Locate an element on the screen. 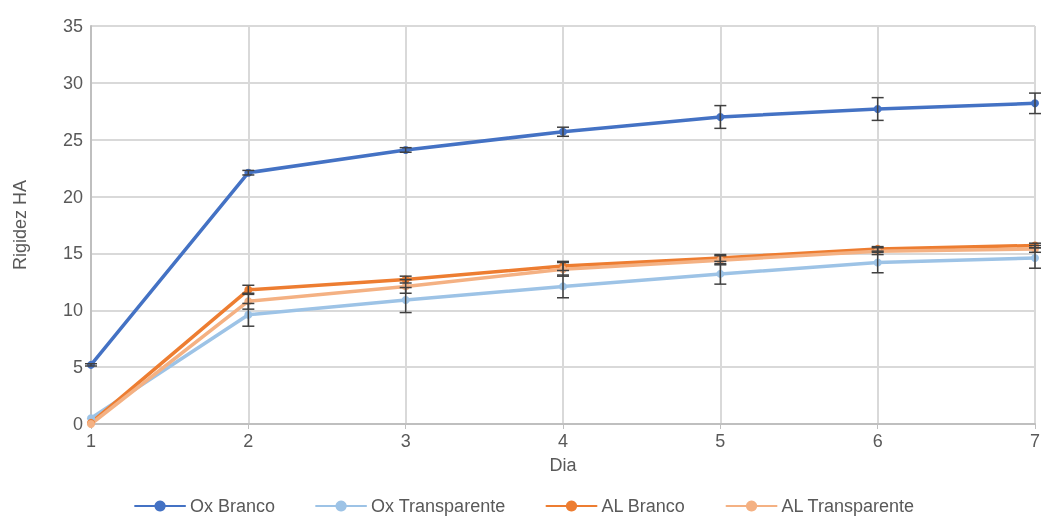 The image size is (1049, 520). y-tick-label: 15 is located at coordinates (72, 253).